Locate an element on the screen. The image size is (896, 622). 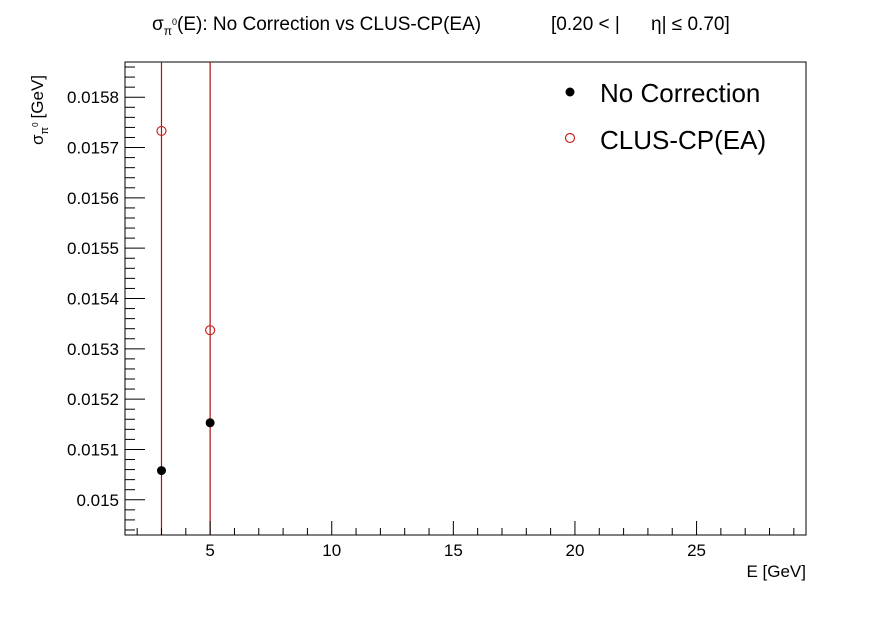
legend-label-clus-cp: CLUS-CP(EA) is located at coordinates (683, 140).